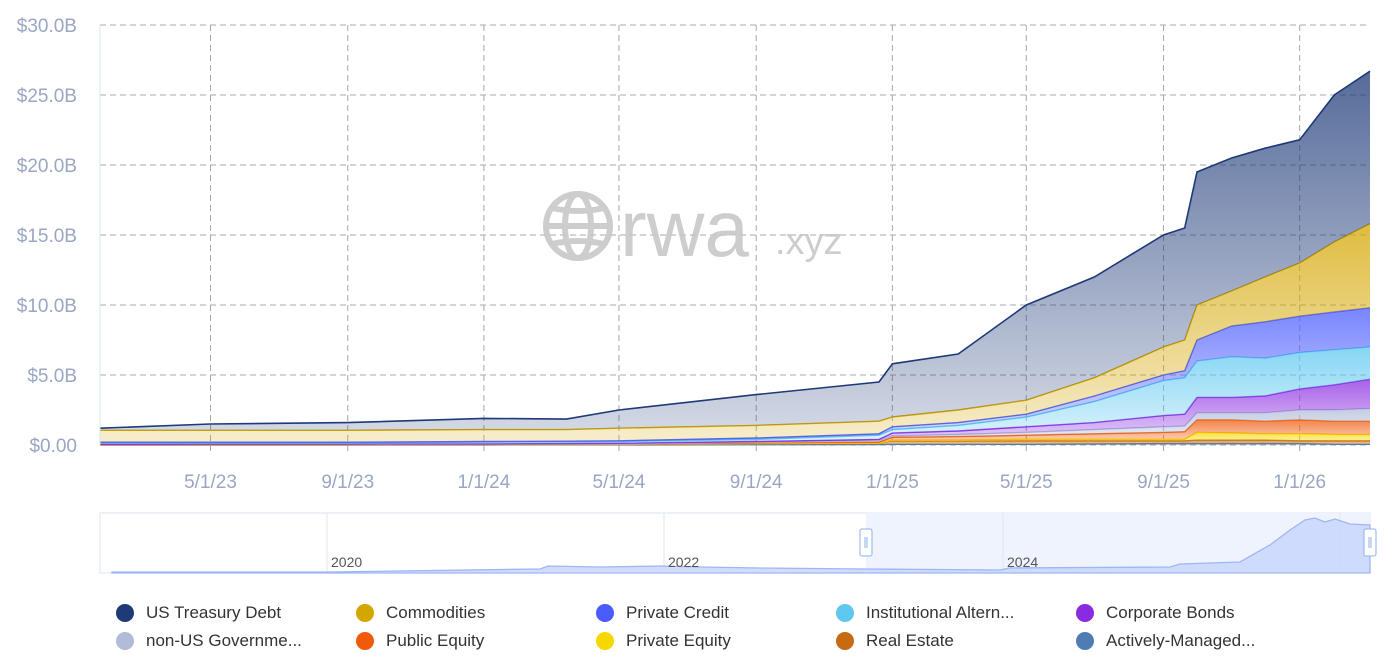 Image resolution: width=1394 pixels, height=670 pixels. I want to click on legend-item-corporate-bonds: Corporate Bonds, so click(1196, 613).